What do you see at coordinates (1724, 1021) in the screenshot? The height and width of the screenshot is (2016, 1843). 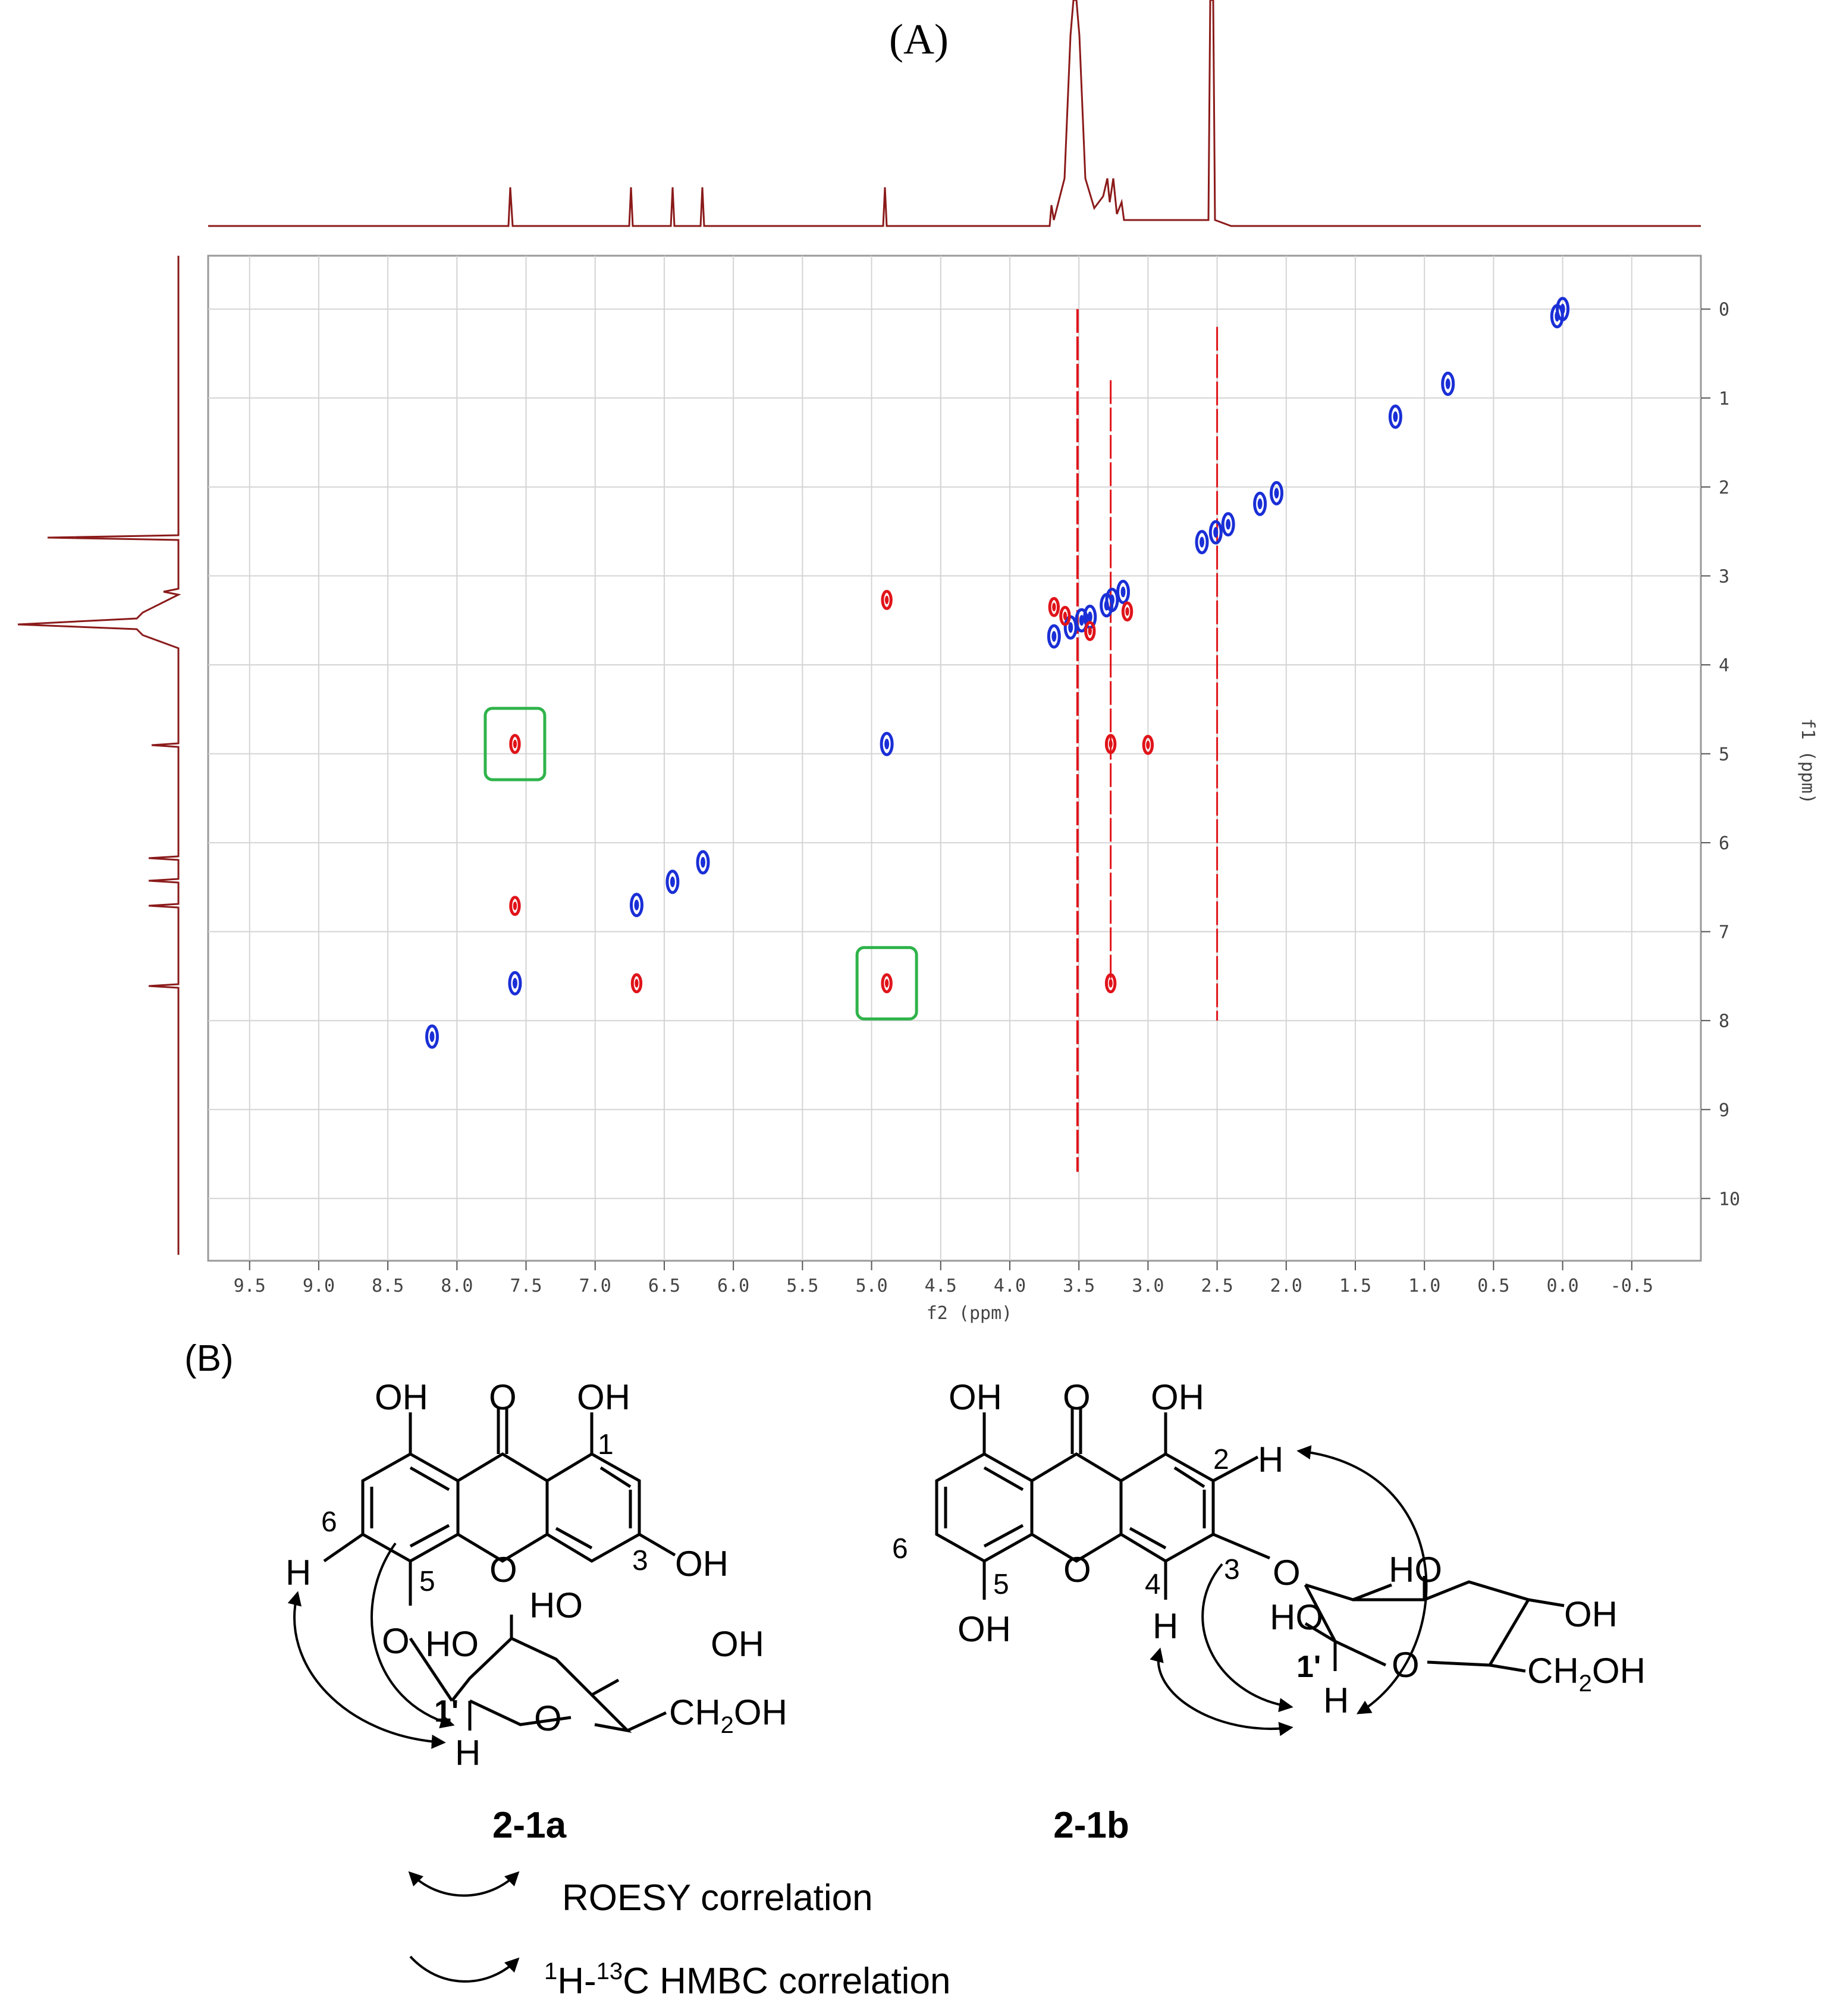 I see `y-tick-label: 8` at bounding box center [1724, 1021].